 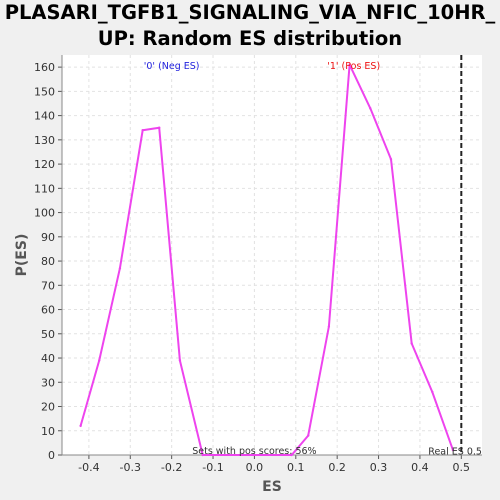 I want to click on pos-es-label: '1' (Pos ES), so click(x=353, y=66).